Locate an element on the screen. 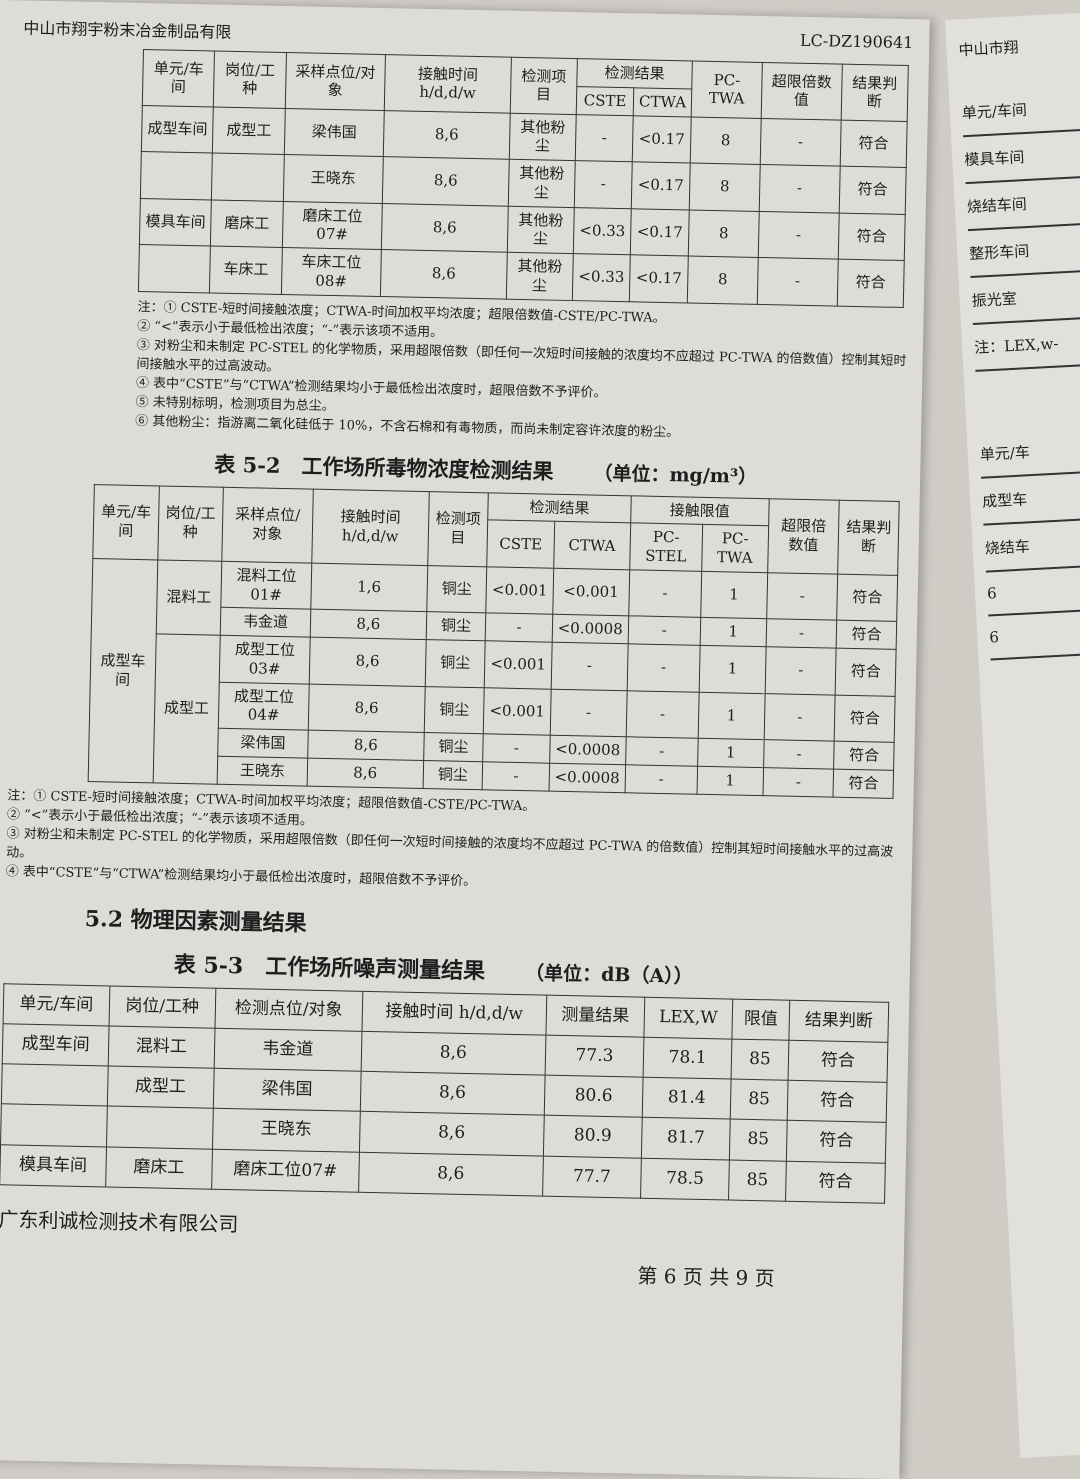 This screenshot has width=1080, height=1479. th-limit: 接触限值 is located at coordinates (700, 510).